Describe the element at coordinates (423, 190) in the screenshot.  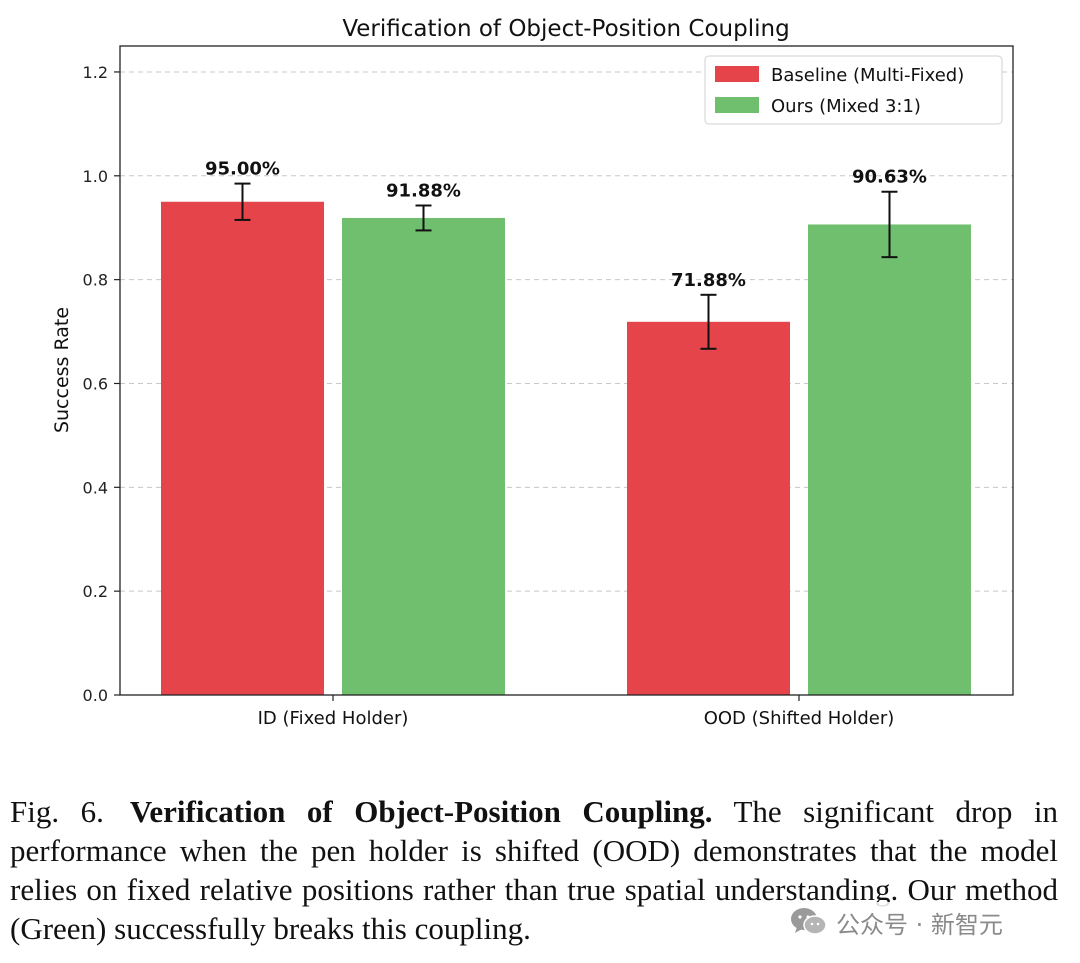
I see `data-label: 91.88%` at that location.